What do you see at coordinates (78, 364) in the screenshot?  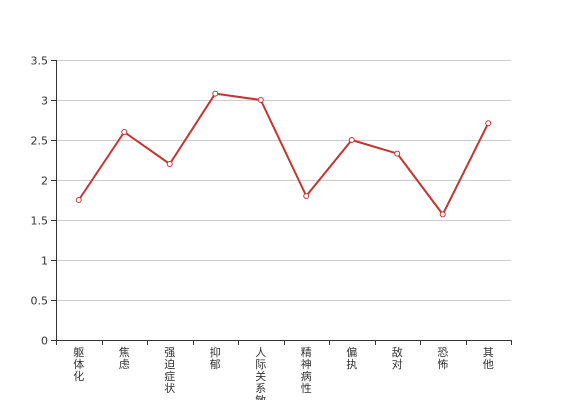 I see `x-tick-label: 躯体化` at bounding box center [78, 364].